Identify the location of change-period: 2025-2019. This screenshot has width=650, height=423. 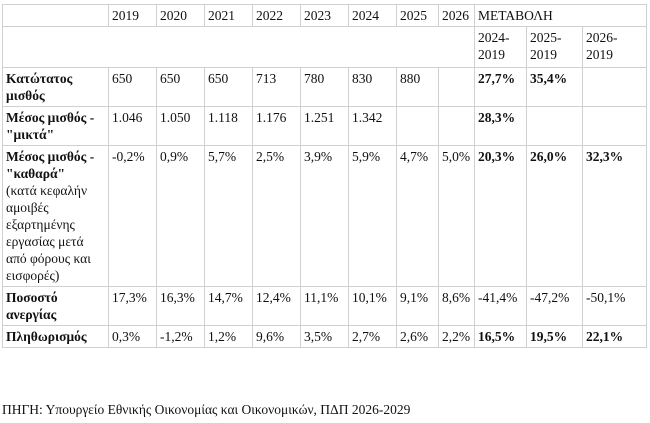
(554, 47).